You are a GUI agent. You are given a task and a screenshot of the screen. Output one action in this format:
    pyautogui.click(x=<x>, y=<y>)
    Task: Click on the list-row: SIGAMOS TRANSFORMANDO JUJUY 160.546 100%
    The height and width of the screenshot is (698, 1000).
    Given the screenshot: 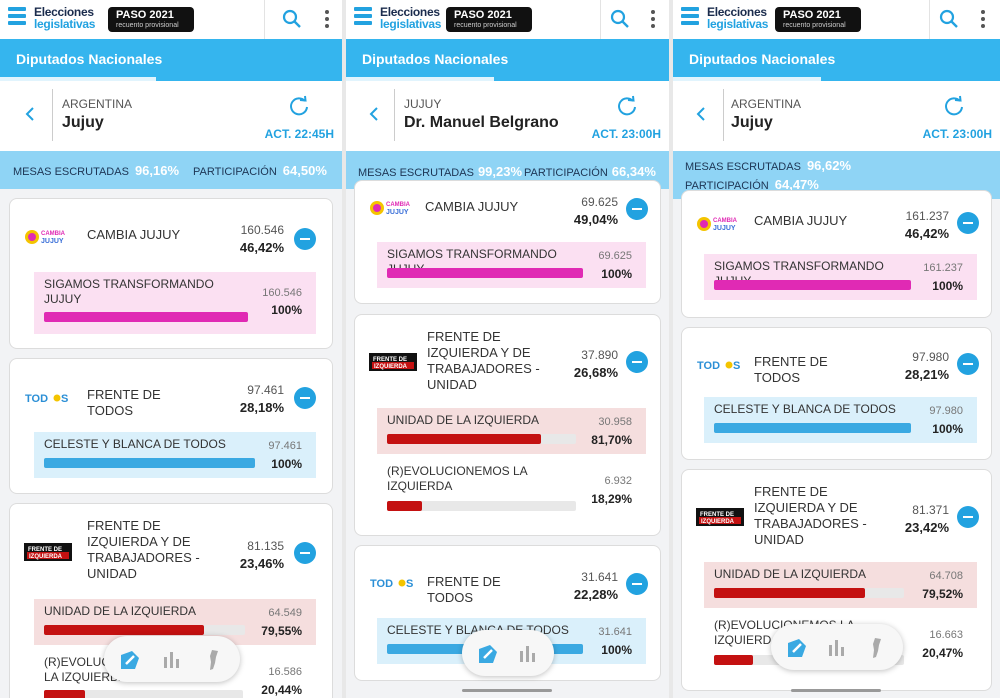 What is the action you would take?
    pyautogui.click(x=175, y=303)
    